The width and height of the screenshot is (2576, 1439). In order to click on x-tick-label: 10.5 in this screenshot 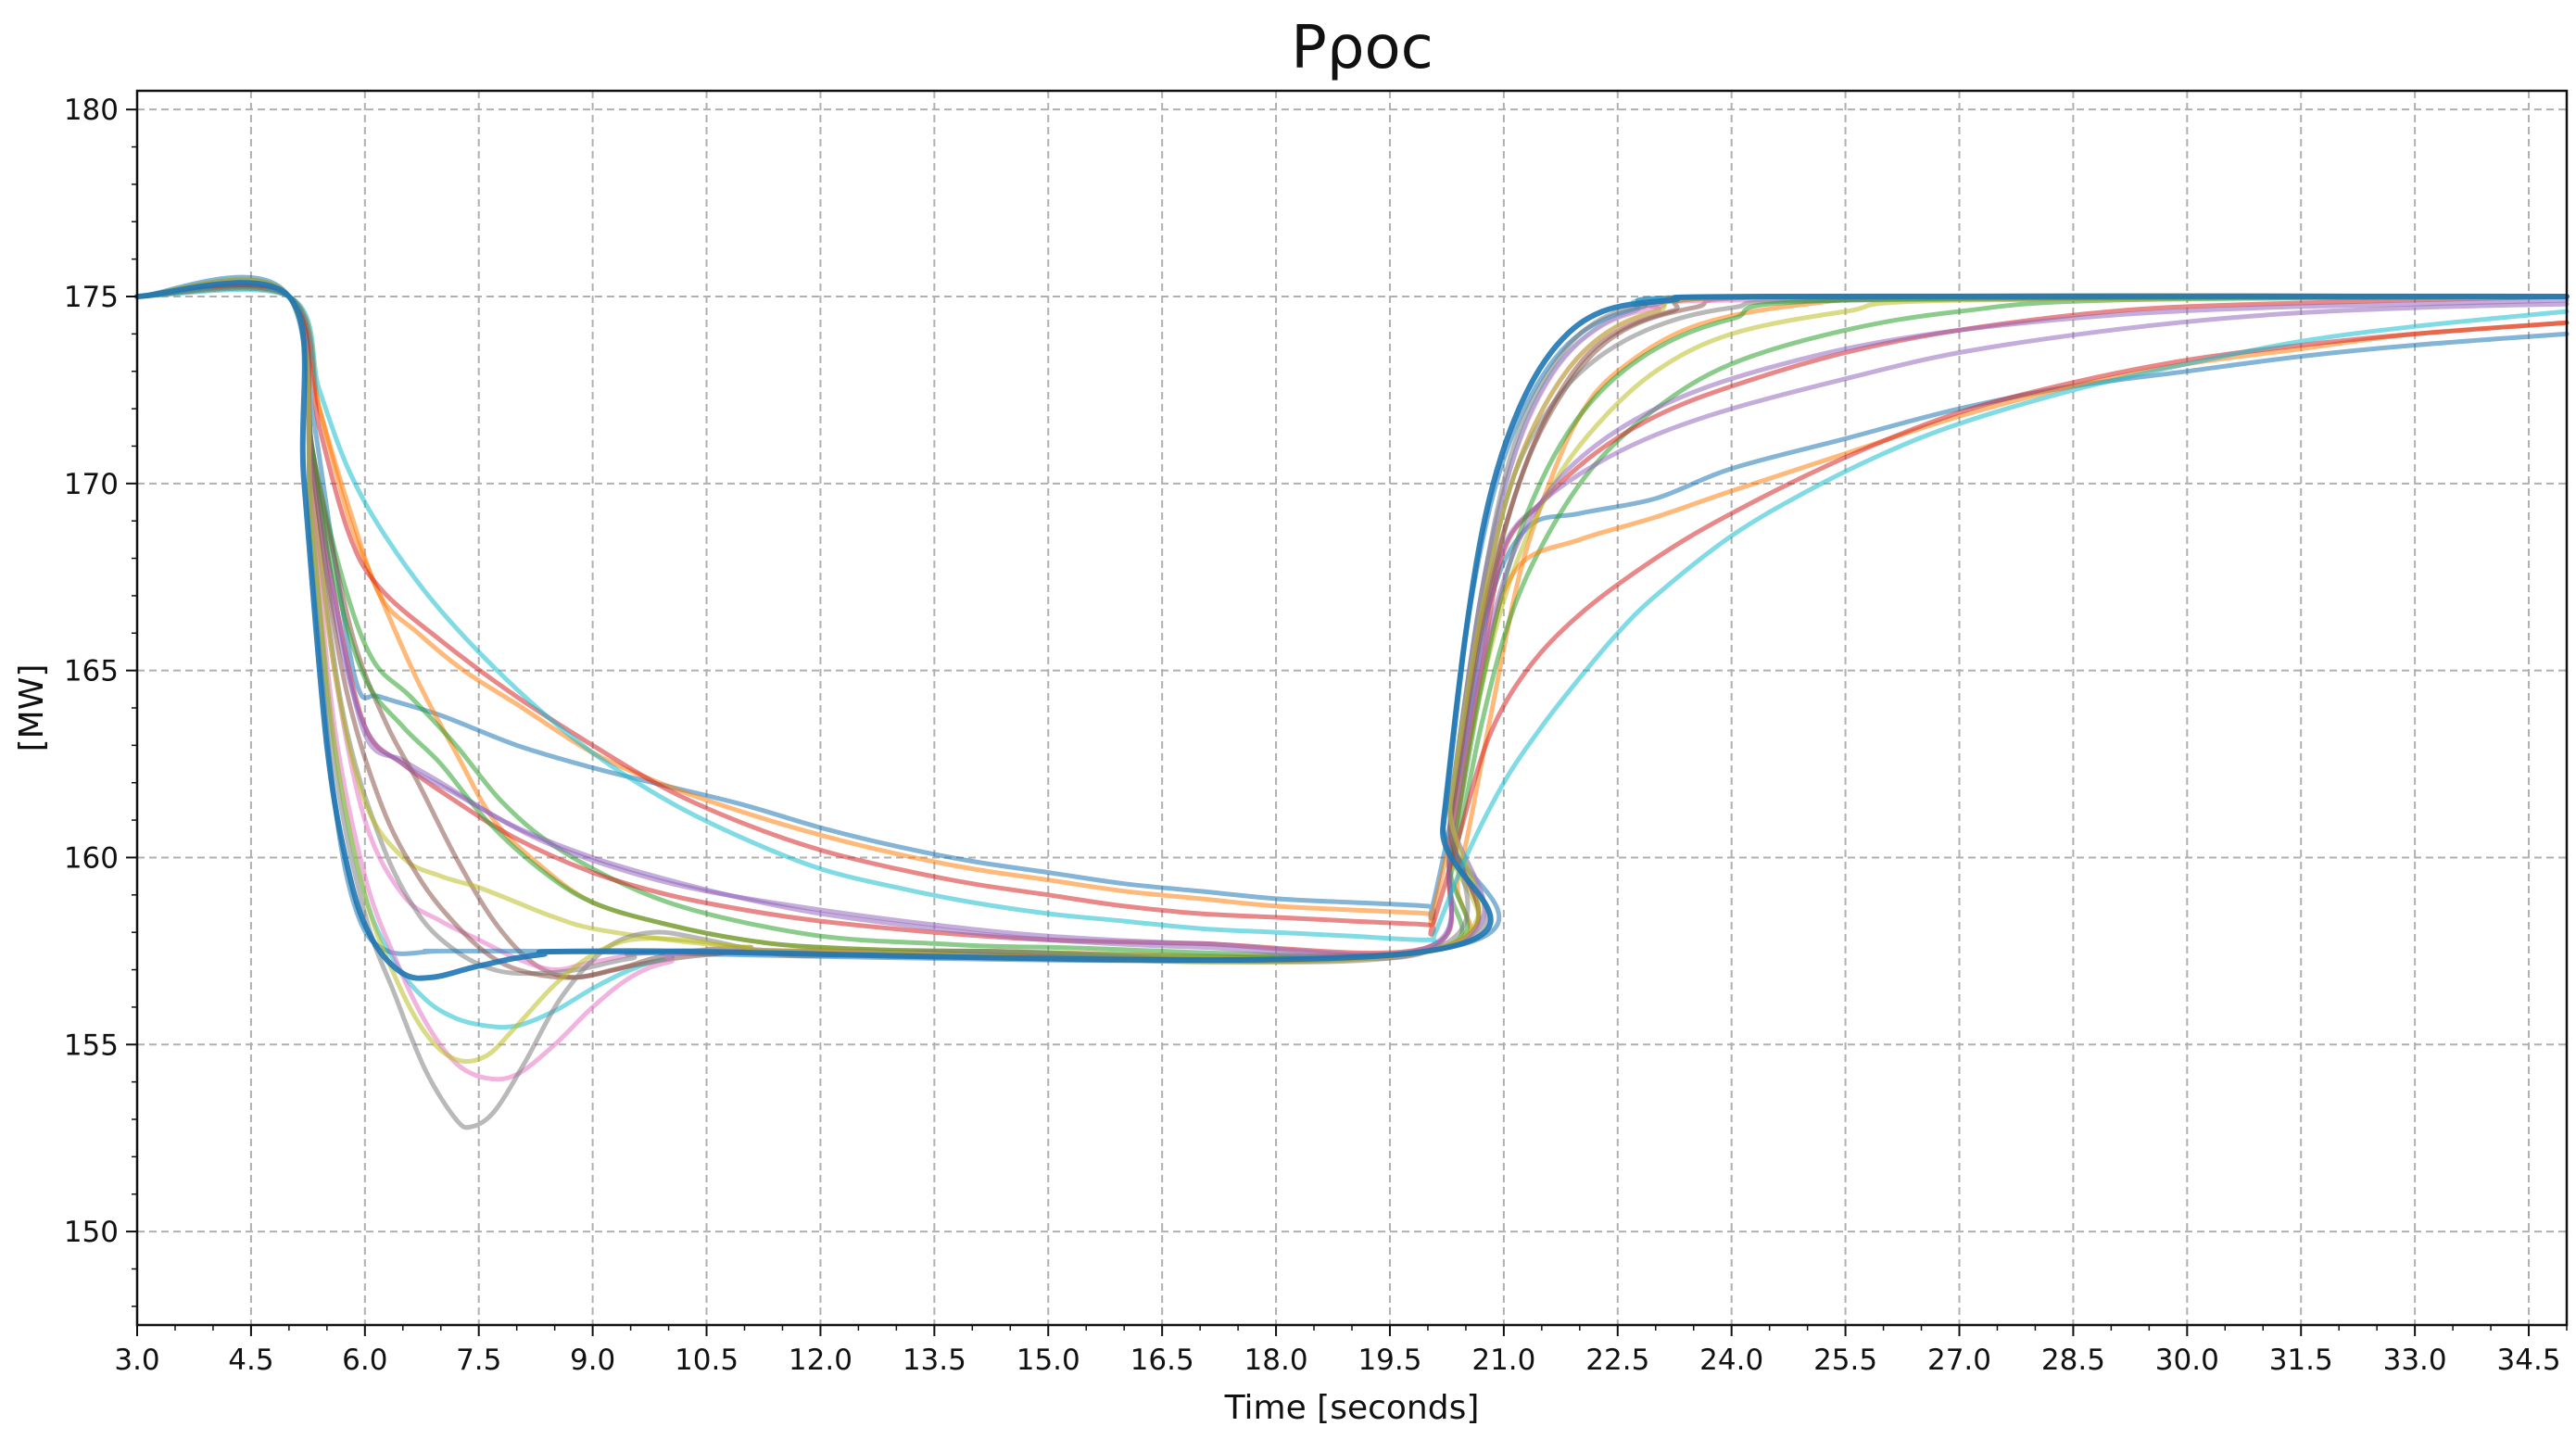, I will do `click(707, 1360)`.